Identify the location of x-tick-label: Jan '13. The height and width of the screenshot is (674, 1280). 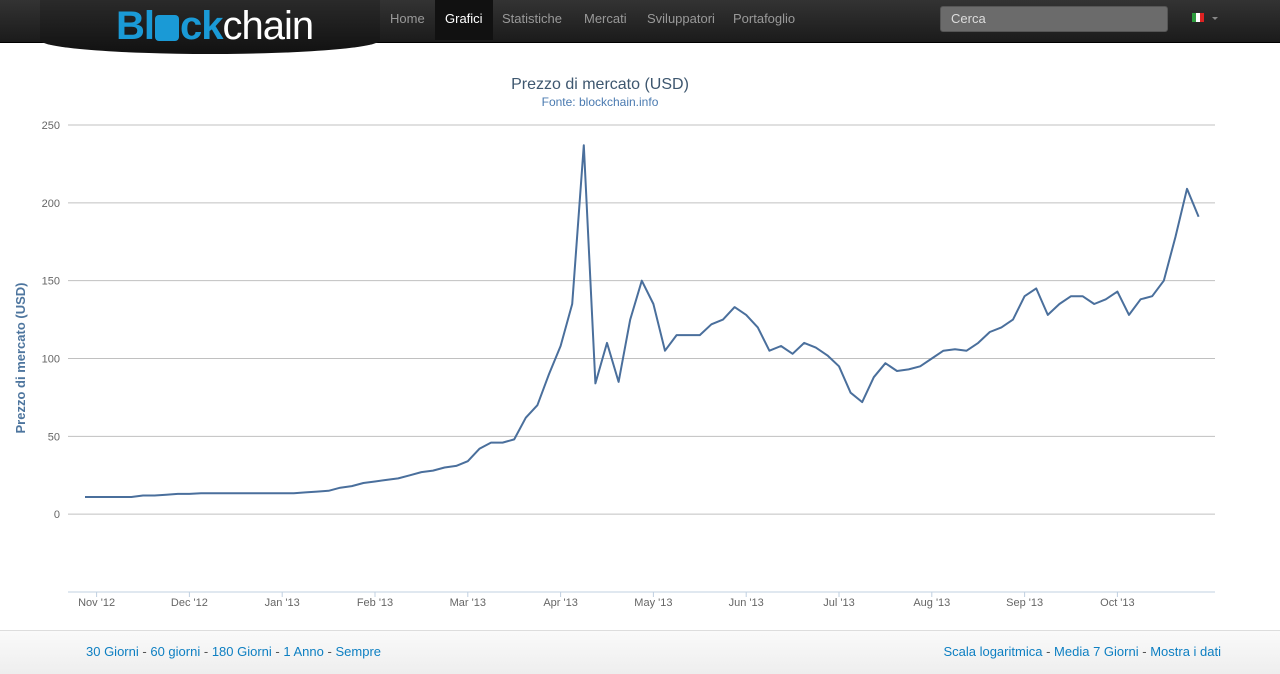
(282, 603).